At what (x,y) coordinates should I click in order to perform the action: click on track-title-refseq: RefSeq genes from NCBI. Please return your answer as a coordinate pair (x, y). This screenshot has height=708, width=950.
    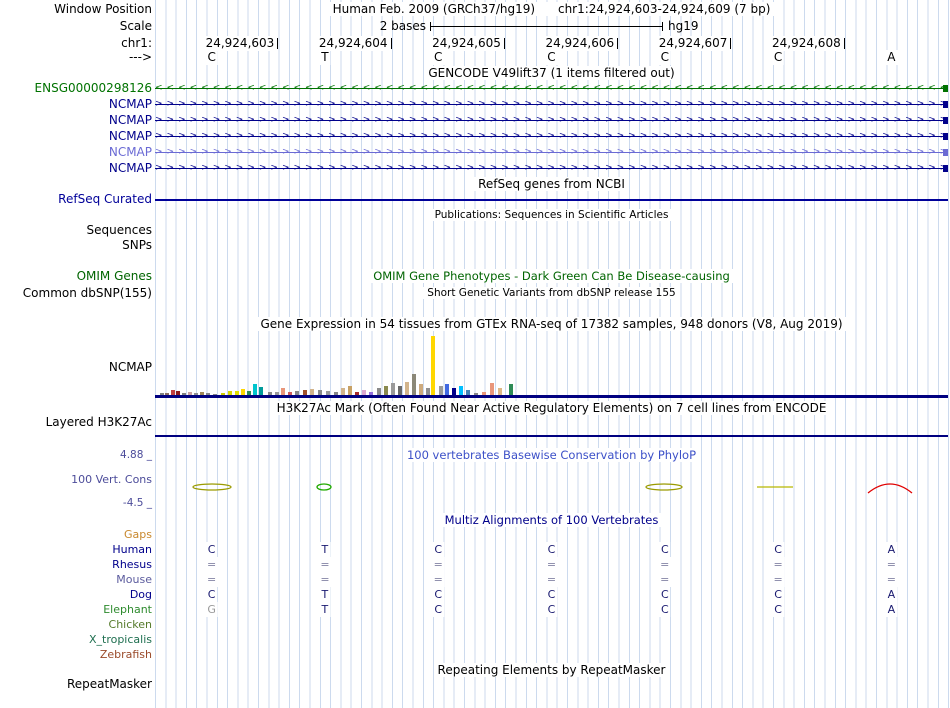
    Looking at the image, I should click on (551, 184).